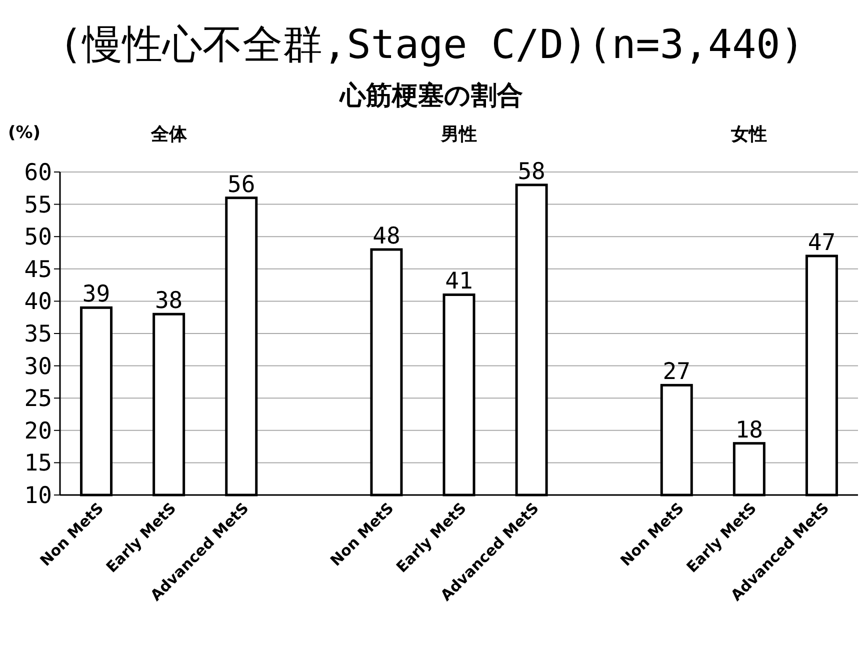  I want to click on y-tick-label: 10, so click(38, 496).